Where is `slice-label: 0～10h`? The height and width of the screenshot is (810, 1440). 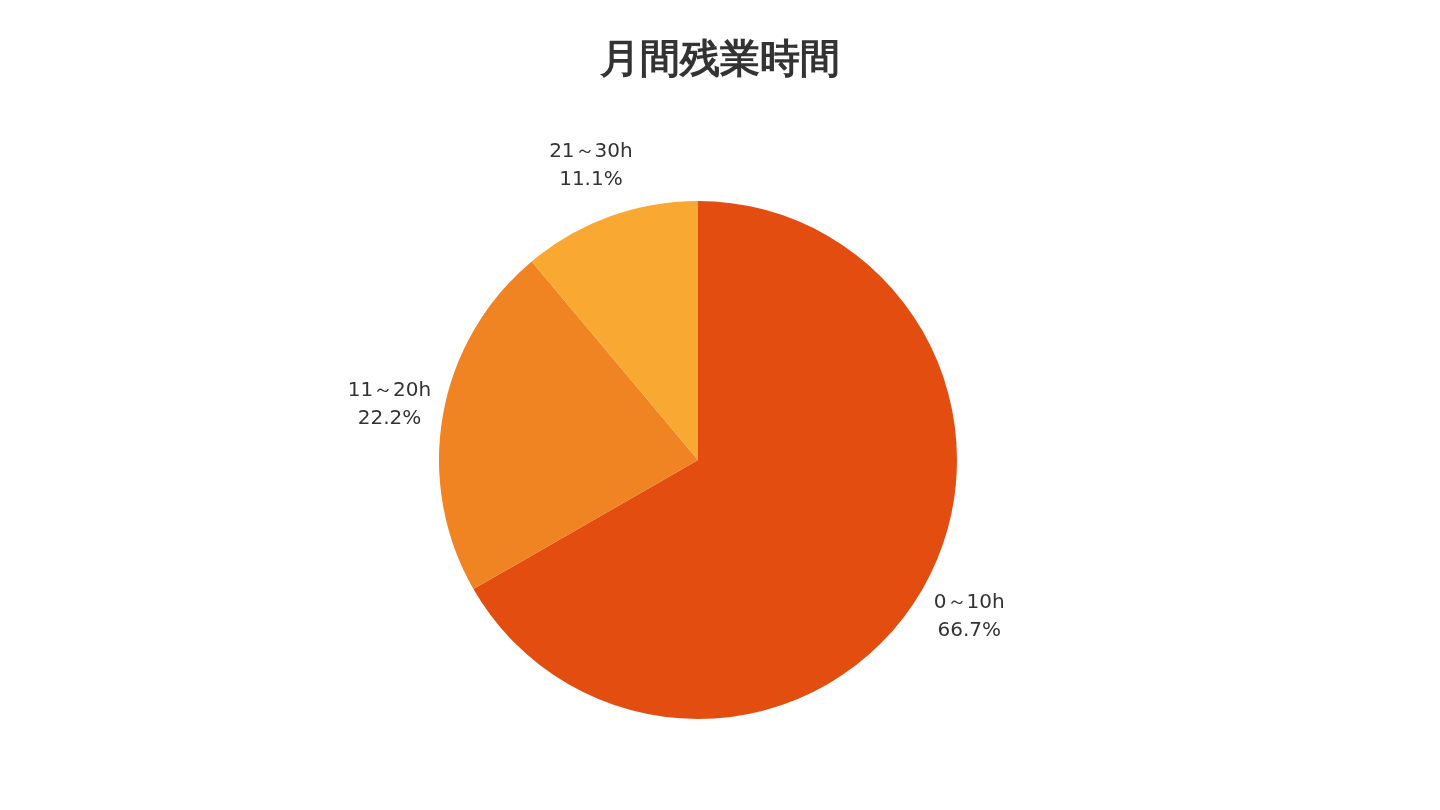
slice-label: 0～10h is located at coordinates (969, 601).